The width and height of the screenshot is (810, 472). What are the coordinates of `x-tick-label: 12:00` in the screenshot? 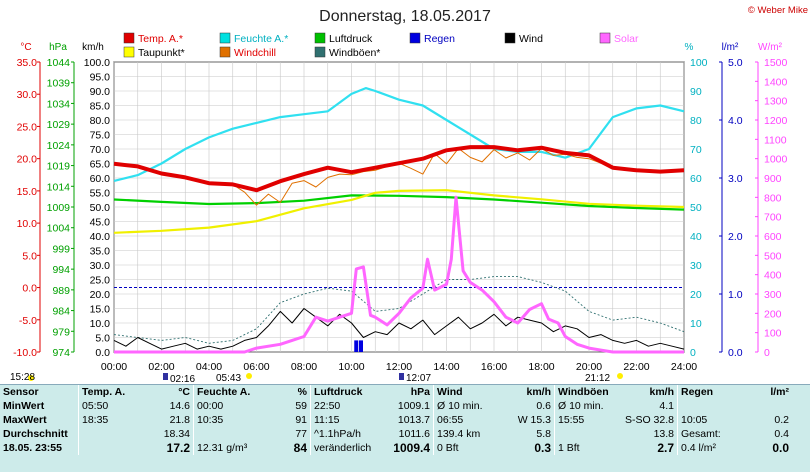 It's located at (399, 367).